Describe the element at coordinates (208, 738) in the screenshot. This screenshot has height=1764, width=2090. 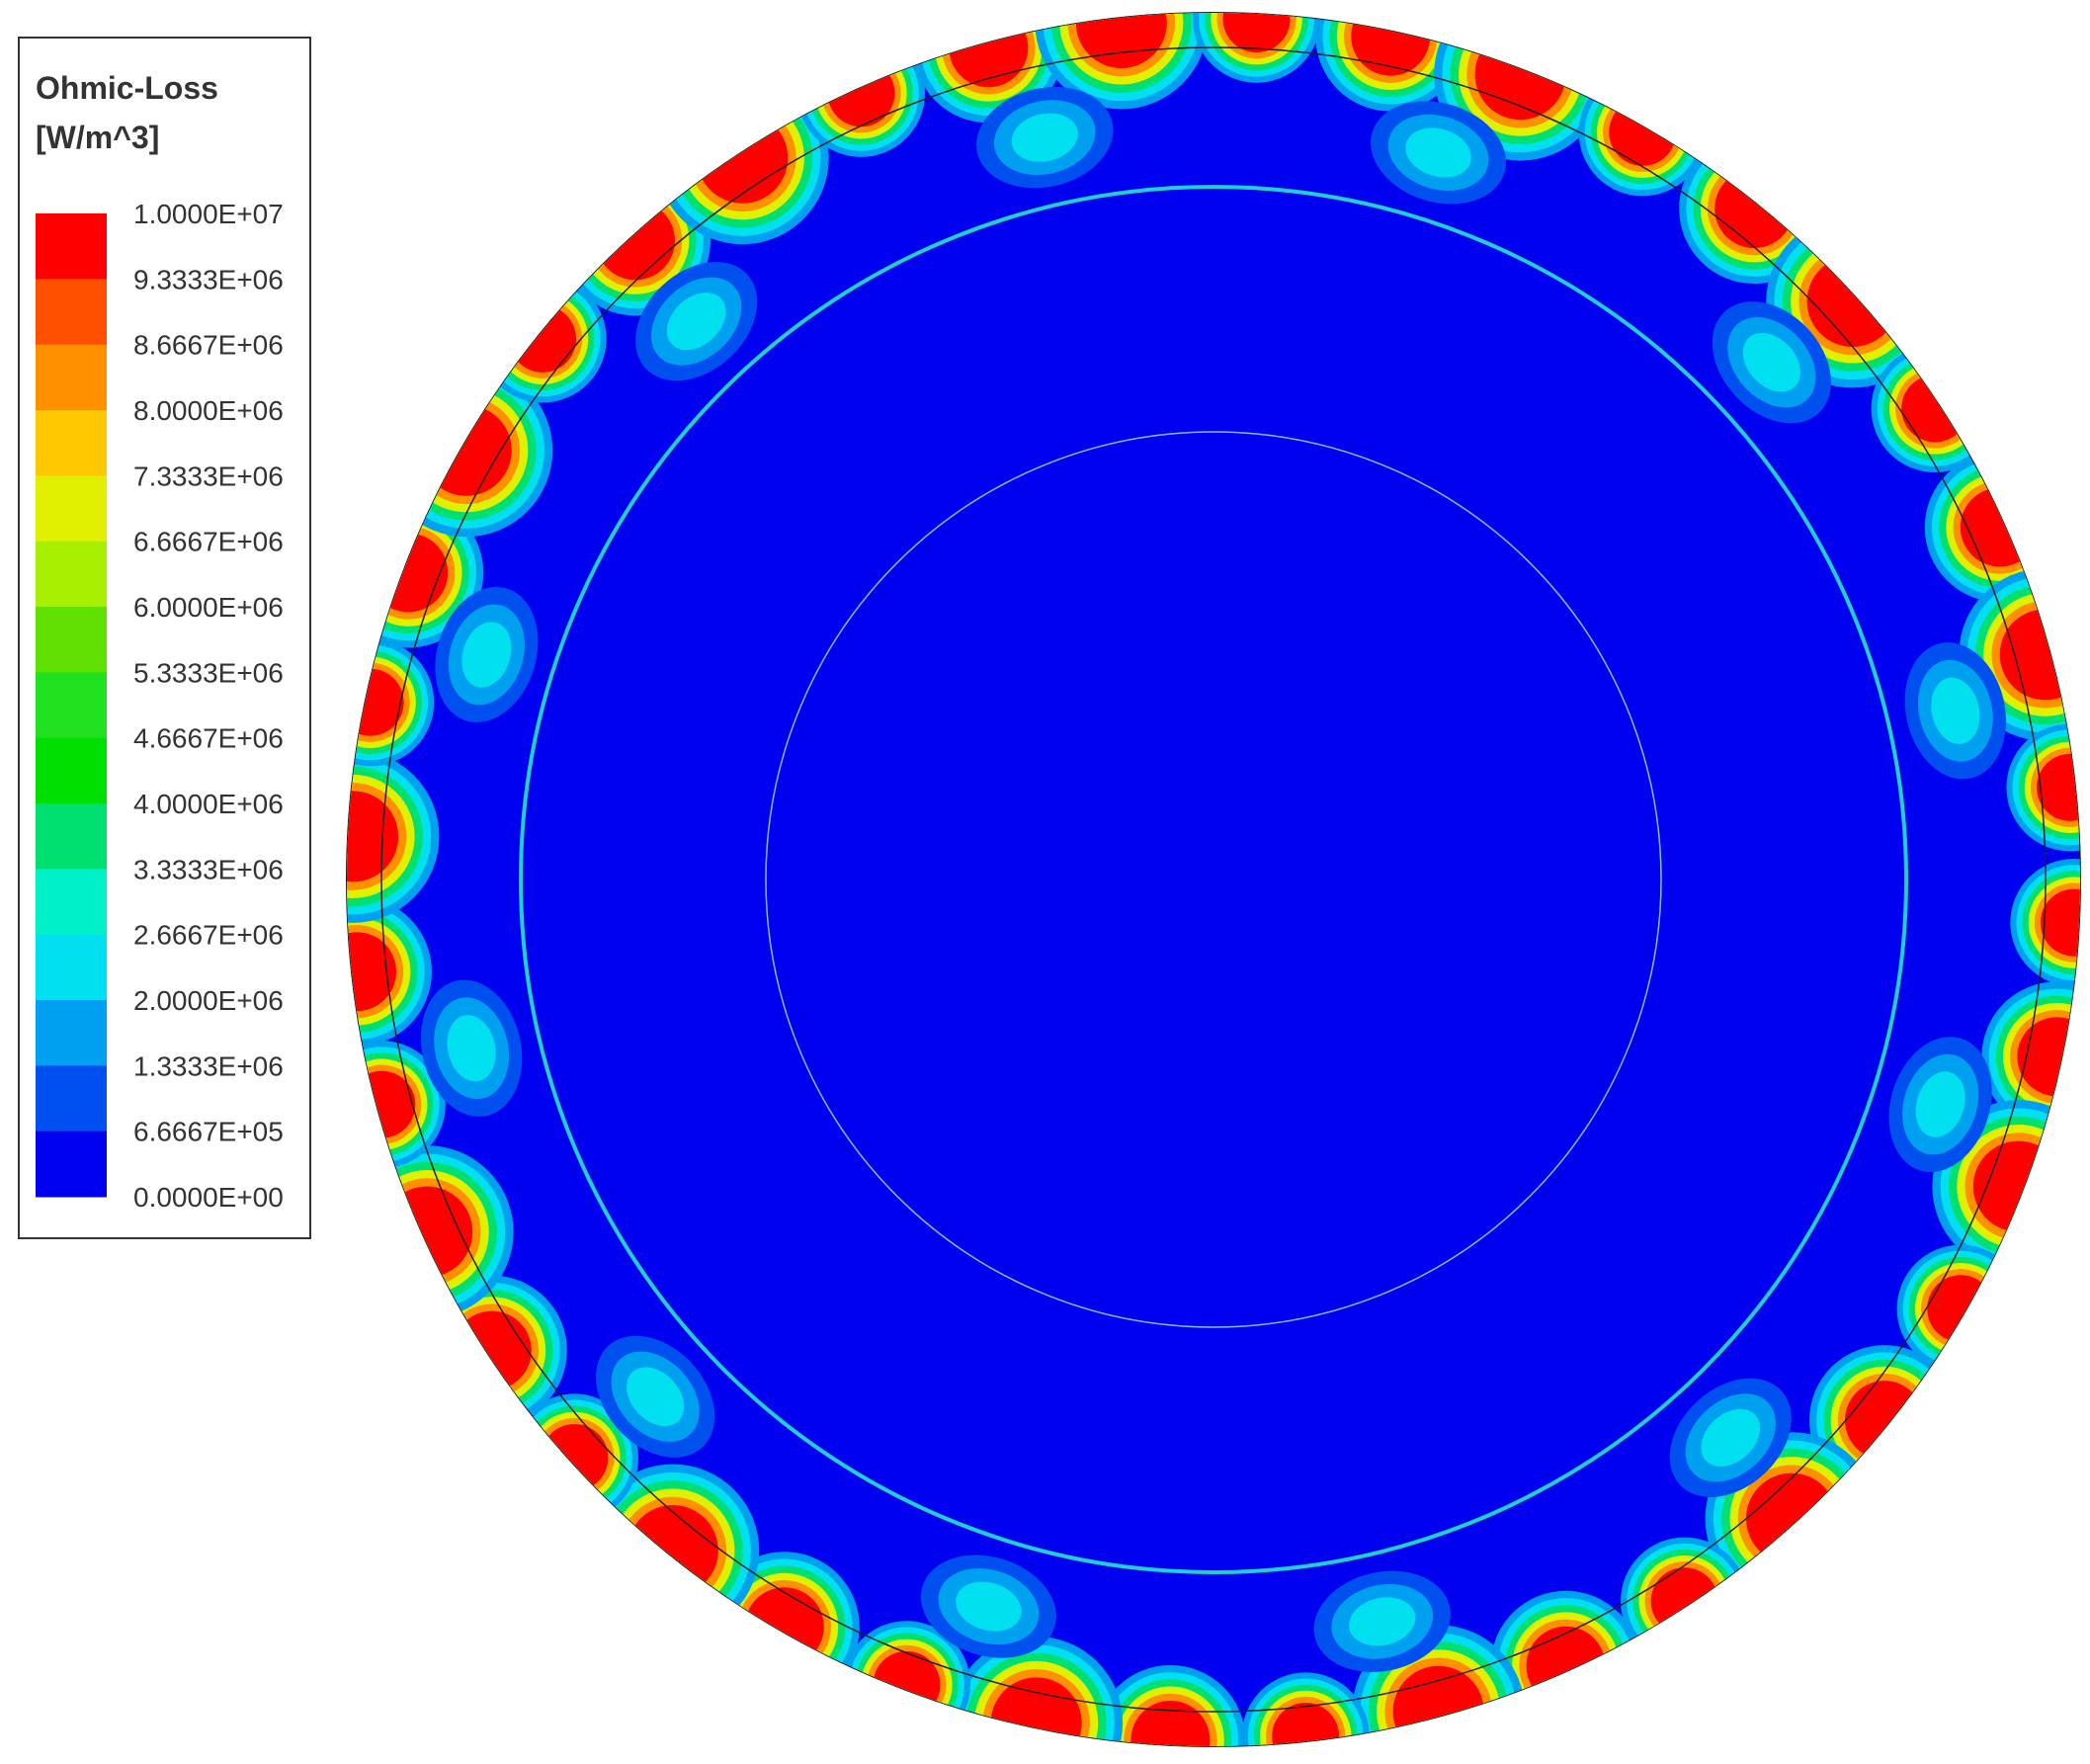
I see `legend-label: 4.6667E+06` at that location.